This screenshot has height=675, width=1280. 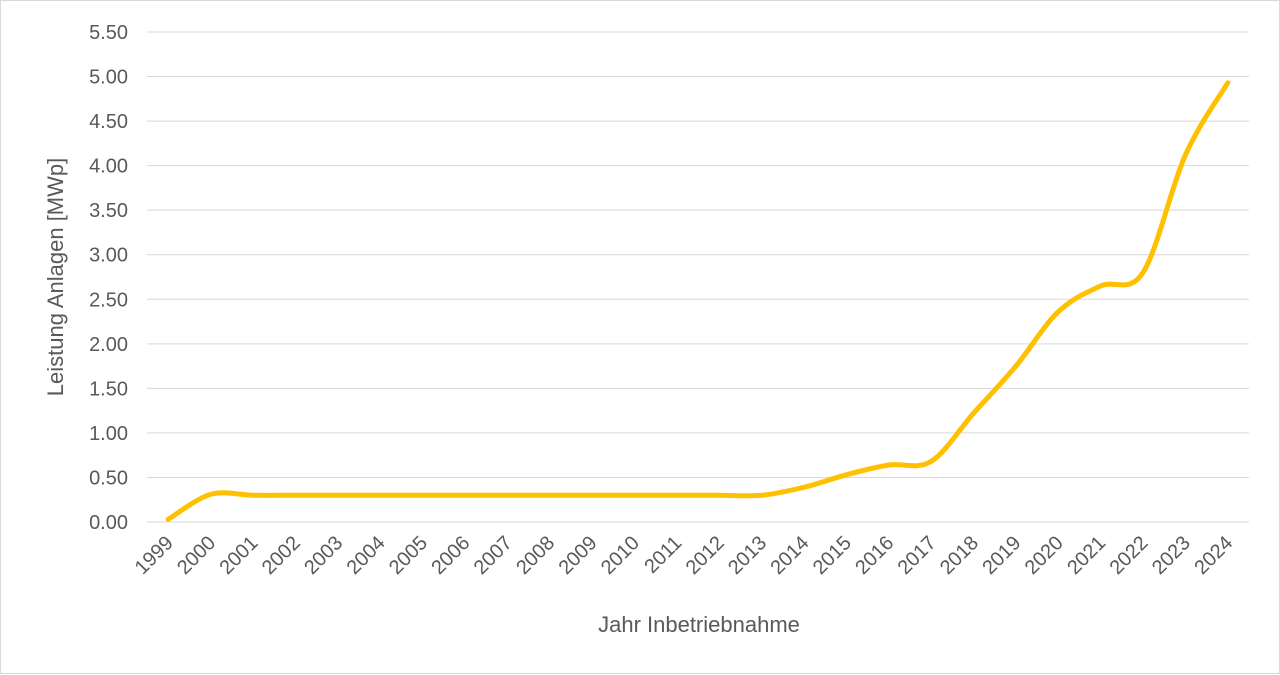 What do you see at coordinates (699, 624) in the screenshot?
I see `x-axis-title: Jahr Inbetriebnahme` at bounding box center [699, 624].